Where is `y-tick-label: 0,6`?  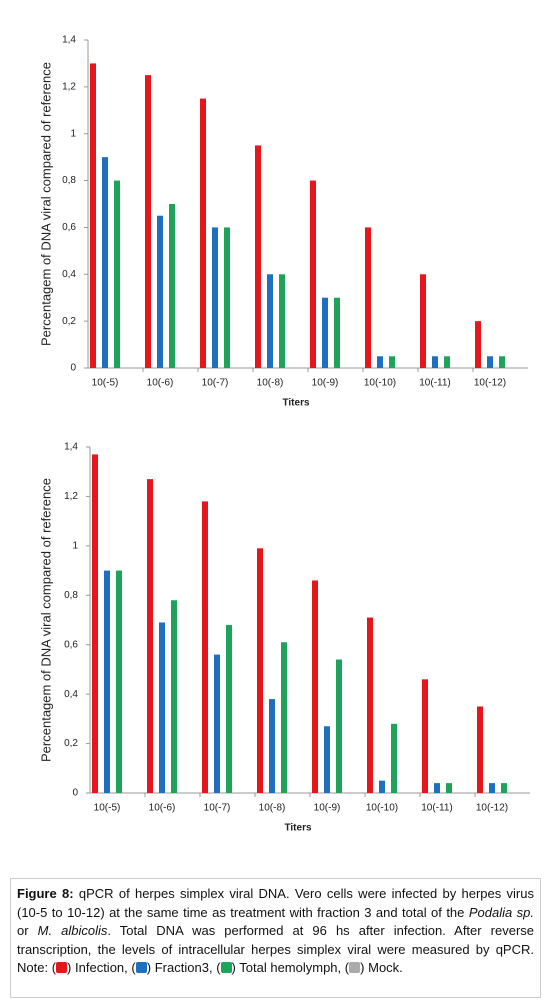 y-tick-label: 0,6 is located at coordinates (69, 227).